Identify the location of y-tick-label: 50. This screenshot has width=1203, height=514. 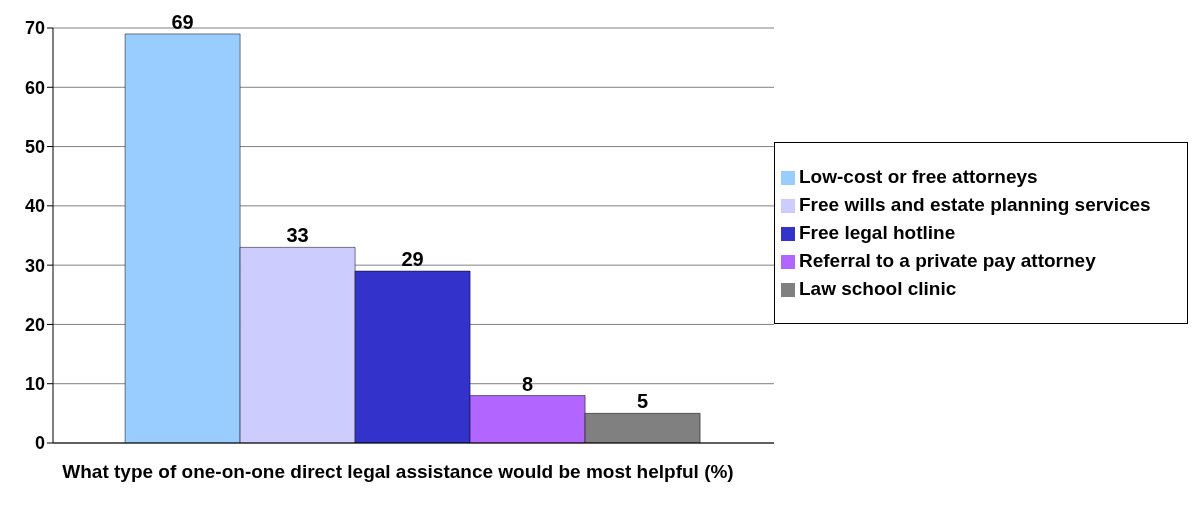
(34, 146).